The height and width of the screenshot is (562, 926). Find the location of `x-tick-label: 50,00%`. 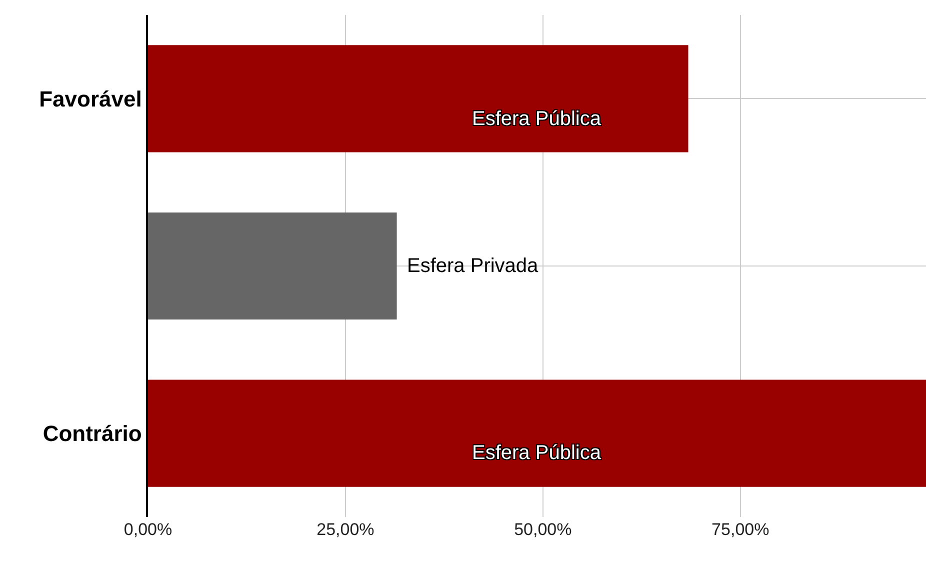

x-tick-label: 50,00% is located at coordinates (543, 529).